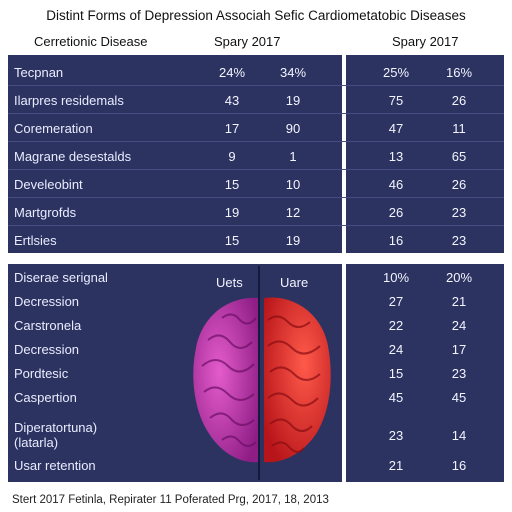 Image resolution: width=512 pixels, height=512 pixels. What do you see at coordinates (459, 277) in the screenshot?
I see `cell-value: 20%` at bounding box center [459, 277].